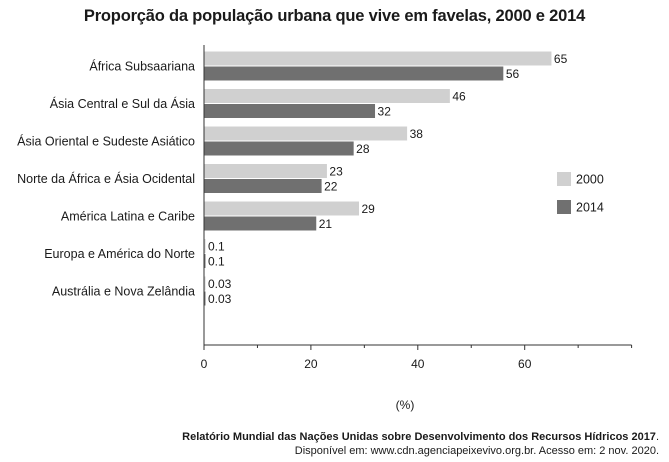 This screenshot has height=462, width=669. I want to click on value-label-2014: 0.1, so click(216, 262).